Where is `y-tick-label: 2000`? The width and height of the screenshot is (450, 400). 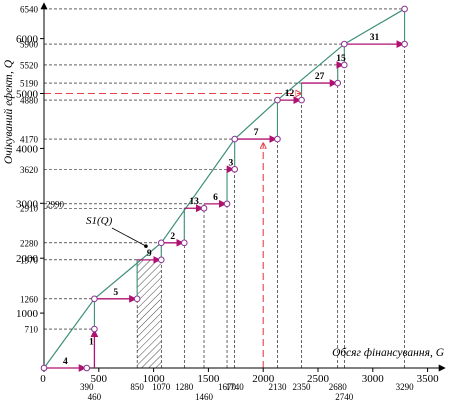 y-tick-label: 2000 is located at coordinates (27, 259).